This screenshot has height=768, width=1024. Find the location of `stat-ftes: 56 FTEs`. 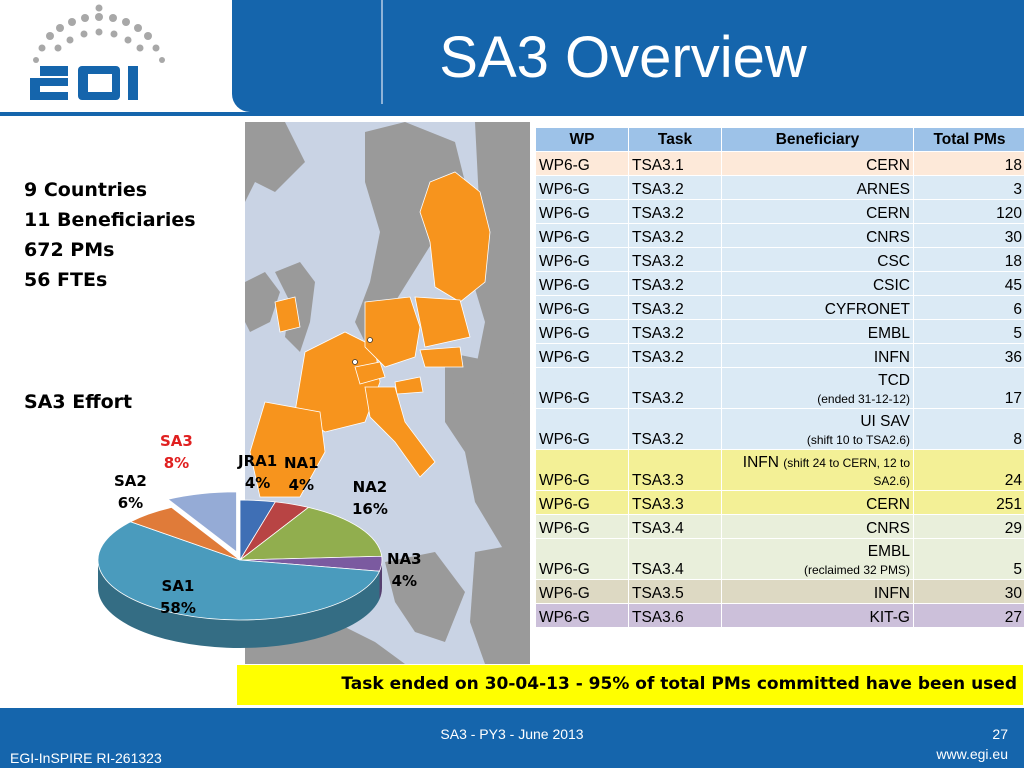

stat-ftes: 56 FTEs is located at coordinates (66, 280).